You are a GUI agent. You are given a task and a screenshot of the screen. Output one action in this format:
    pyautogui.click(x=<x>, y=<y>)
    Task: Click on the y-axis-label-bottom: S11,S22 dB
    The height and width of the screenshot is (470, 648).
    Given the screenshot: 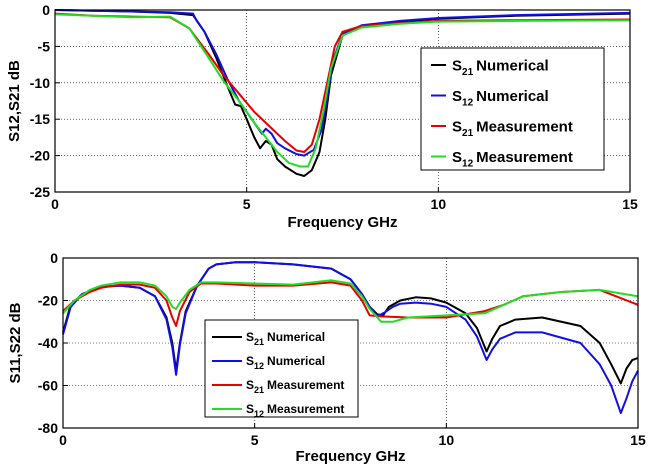 What is the action you would take?
    pyautogui.click(x=15, y=342)
    